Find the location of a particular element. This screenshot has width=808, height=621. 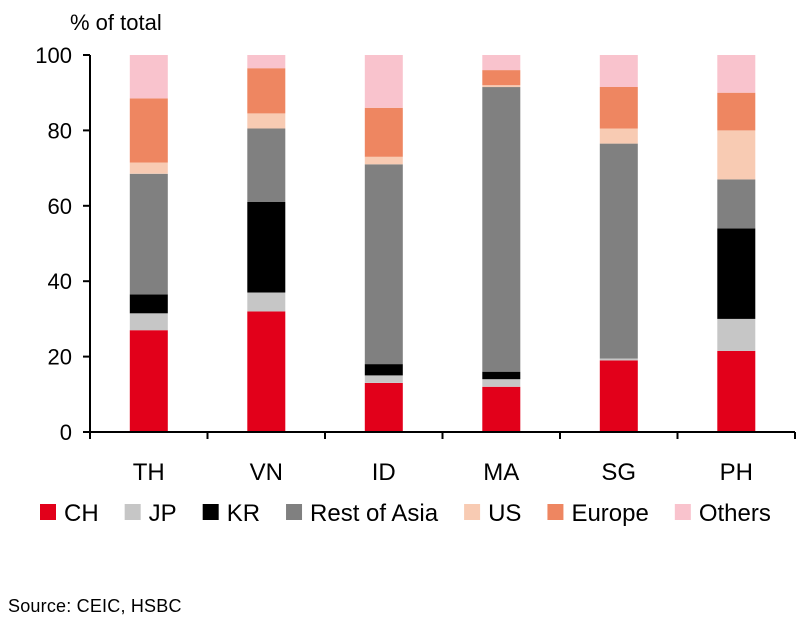

bar-ph-others is located at coordinates (736, 74).